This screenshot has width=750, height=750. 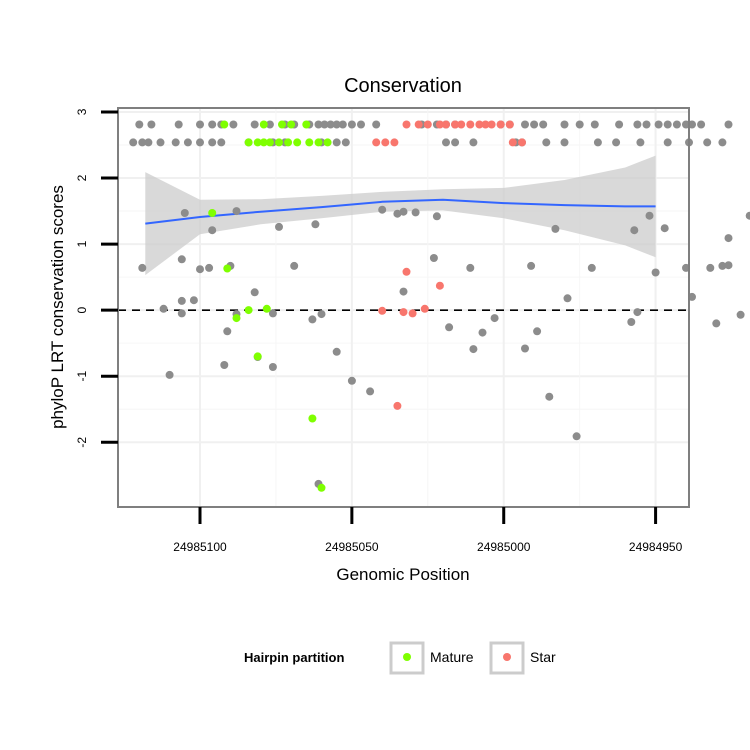 I want to click on legend-label-star: Star, so click(x=543, y=657).